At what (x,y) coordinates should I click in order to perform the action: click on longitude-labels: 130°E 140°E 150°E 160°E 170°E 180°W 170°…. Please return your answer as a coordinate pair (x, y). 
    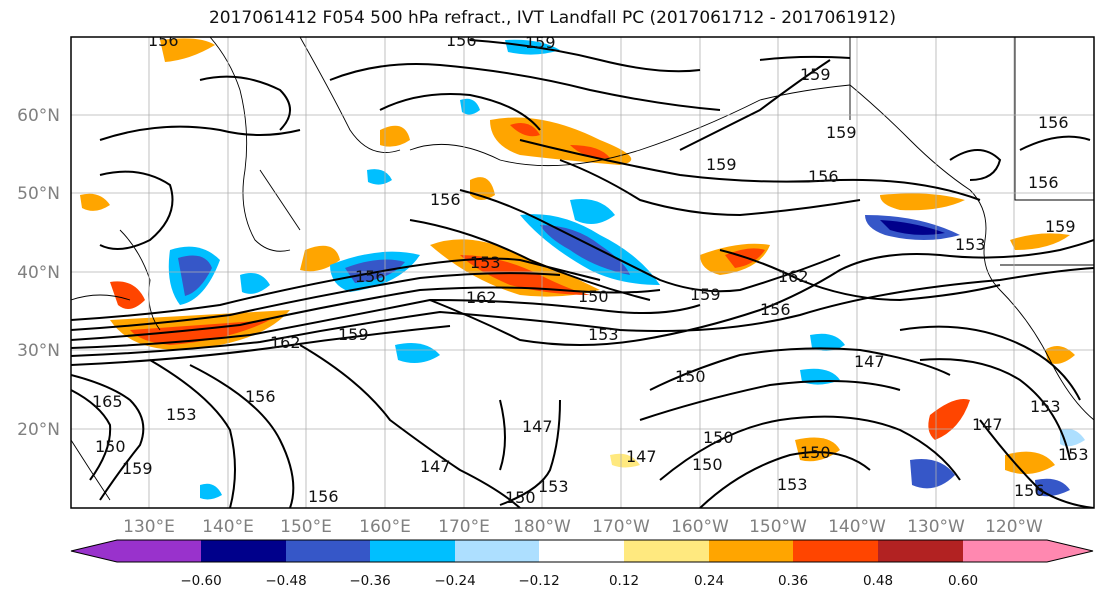
    Looking at the image, I should click on (583, 527).